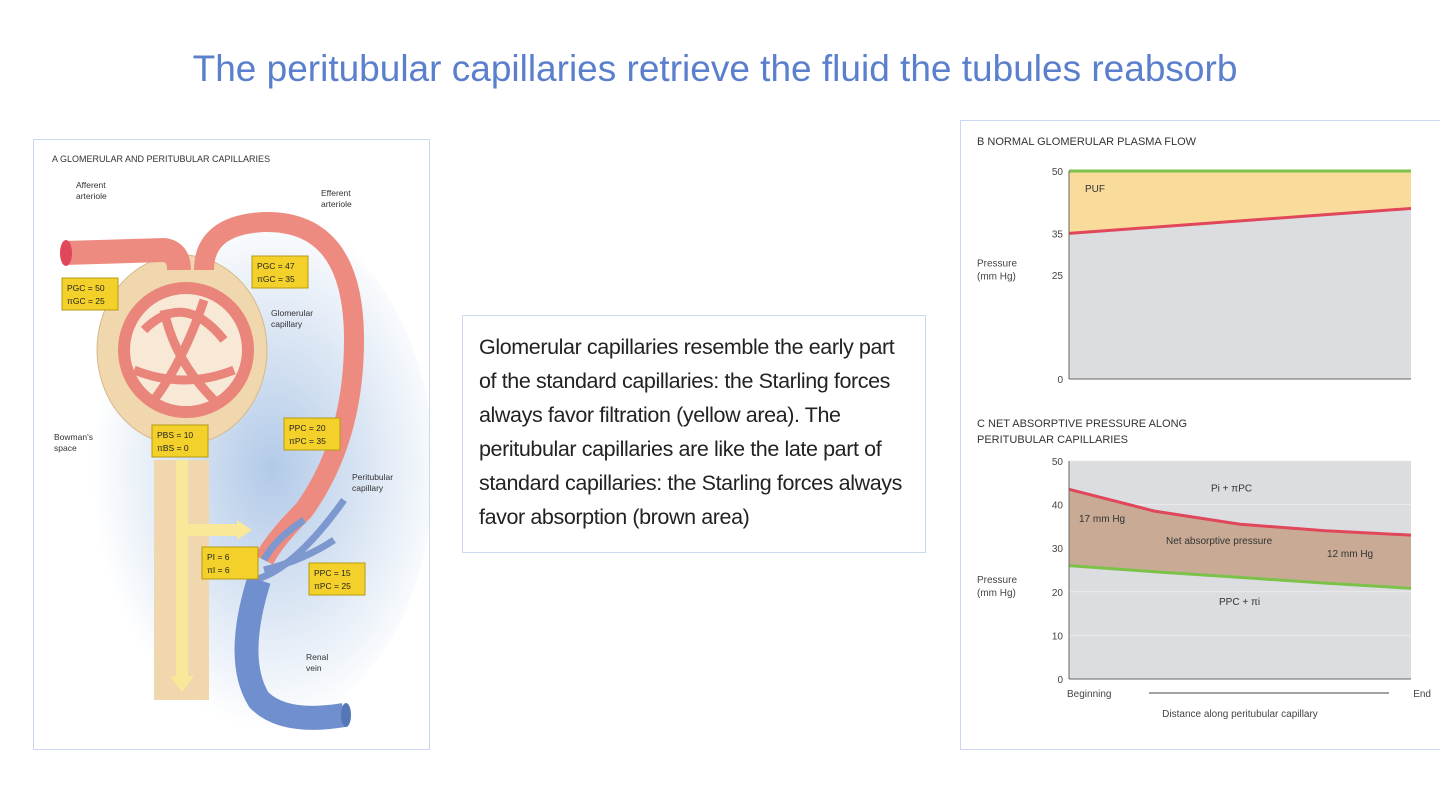  What do you see at coordinates (1058, 593) in the screenshot?
I see `y-tick-label: 20` at bounding box center [1058, 593].